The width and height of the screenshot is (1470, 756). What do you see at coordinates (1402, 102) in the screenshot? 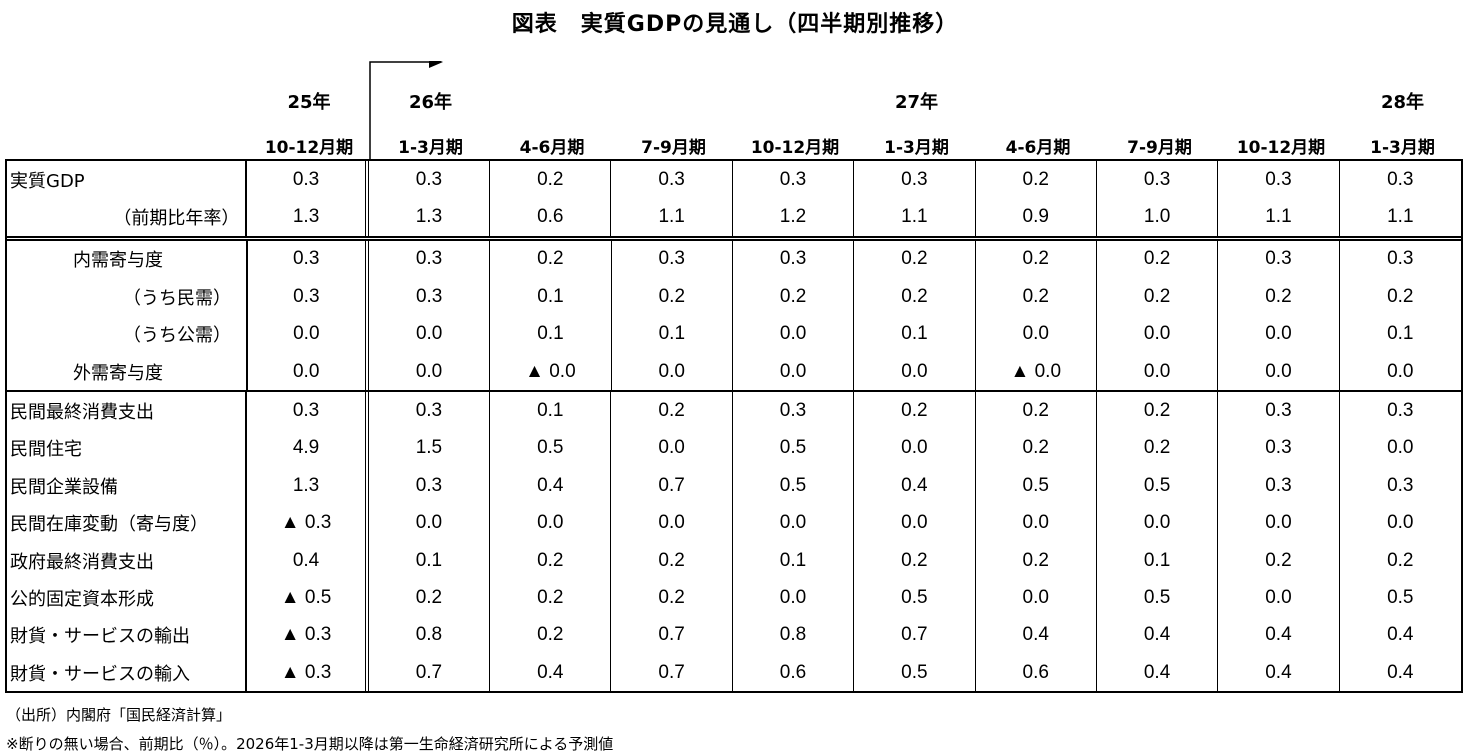
I see `year-header: 28年` at bounding box center [1402, 102].